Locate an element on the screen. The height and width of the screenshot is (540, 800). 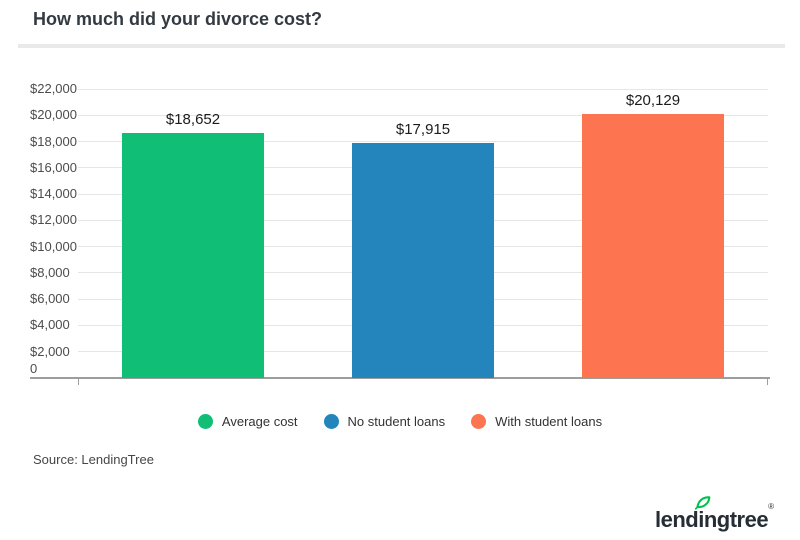
x-axis-tick-right is located at coordinates (767, 382).